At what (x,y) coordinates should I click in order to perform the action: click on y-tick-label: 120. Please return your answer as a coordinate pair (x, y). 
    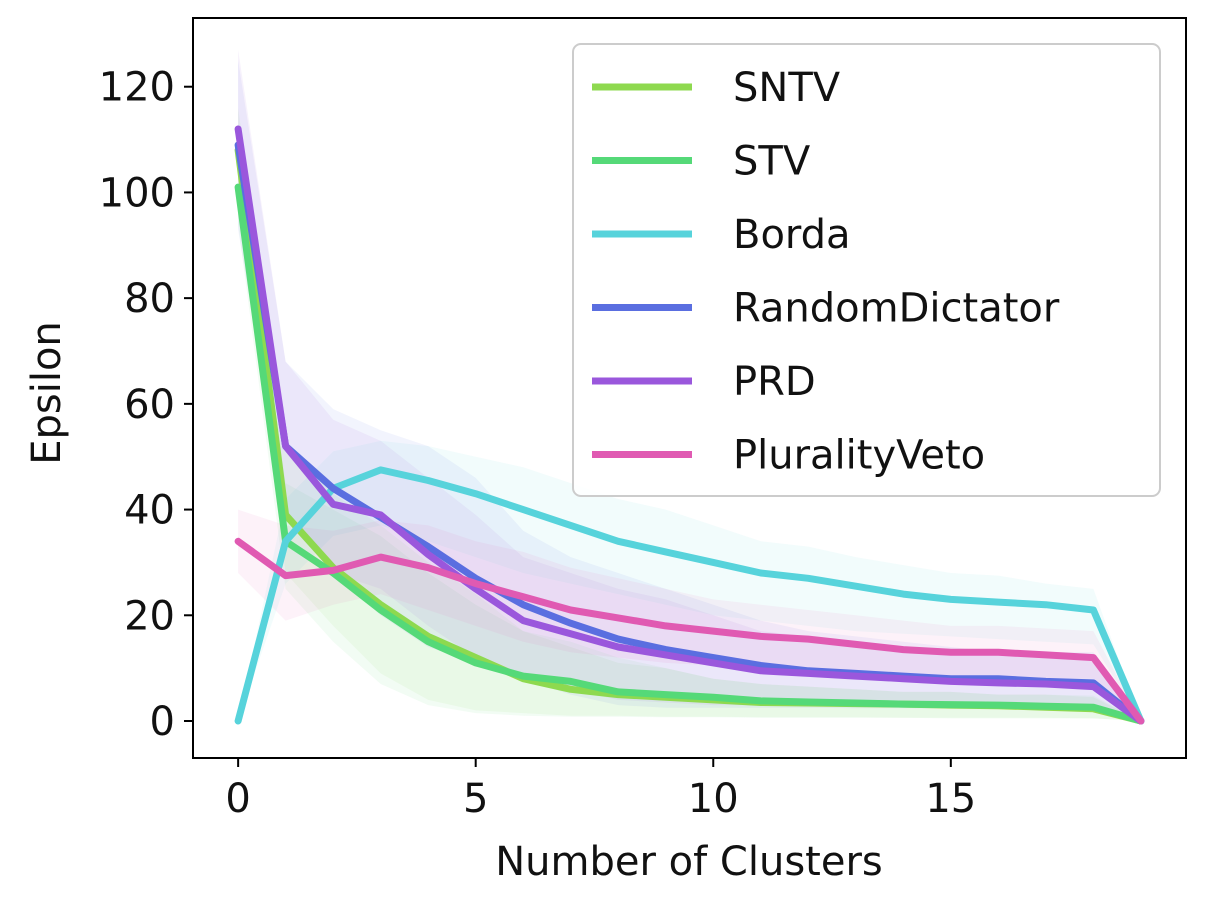
    Looking at the image, I should click on (137, 88).